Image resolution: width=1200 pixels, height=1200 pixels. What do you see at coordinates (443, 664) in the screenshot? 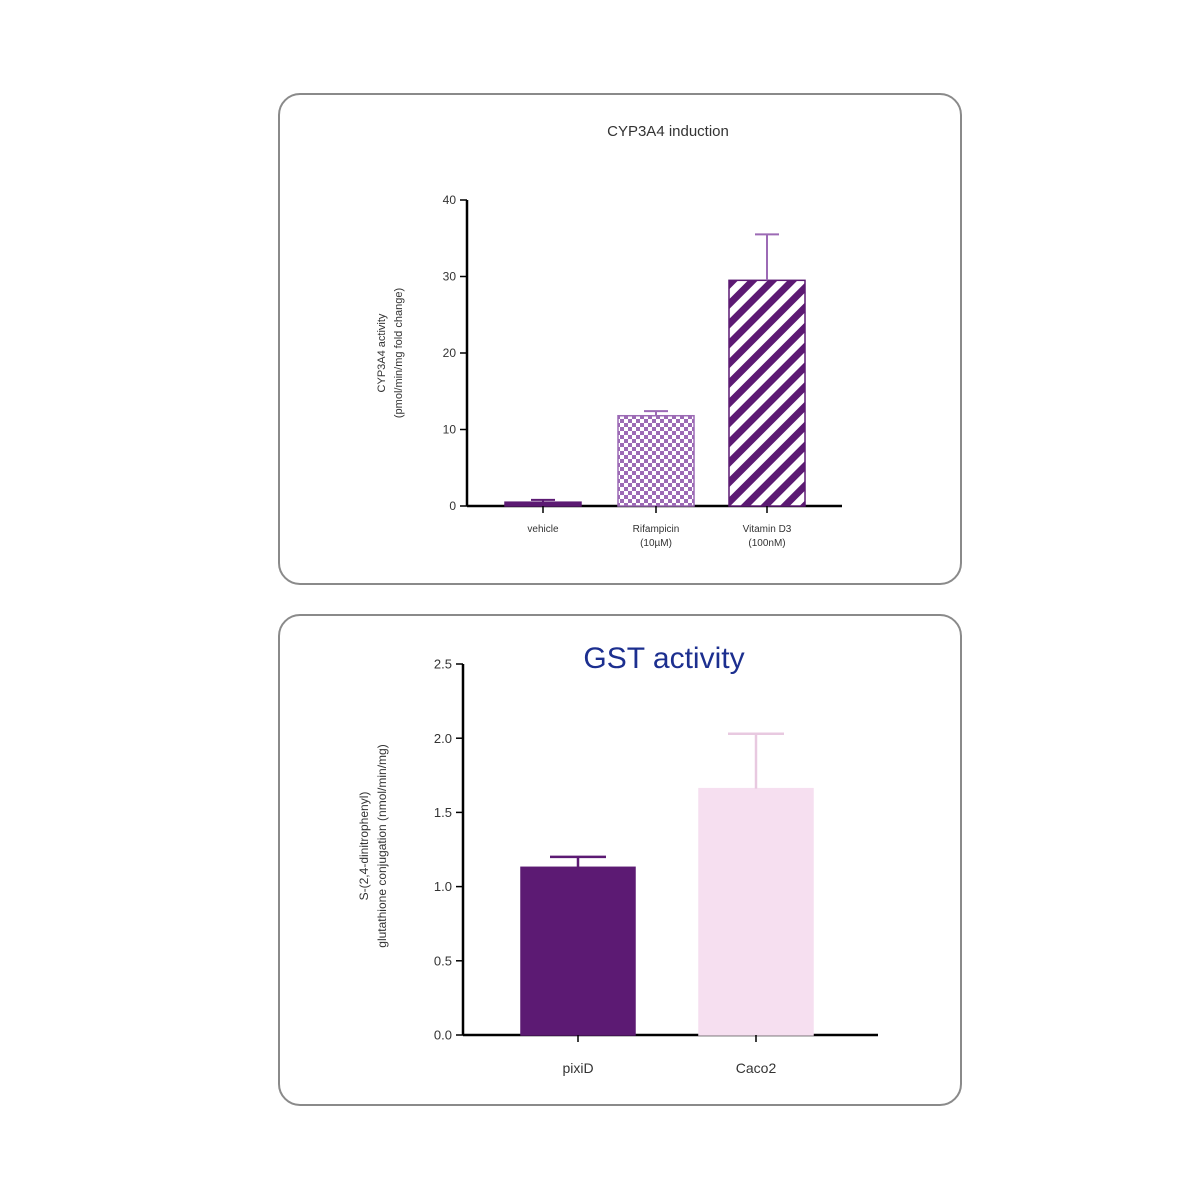
I see `y-tick-label: 2.5` at bounding box center [443, 664].